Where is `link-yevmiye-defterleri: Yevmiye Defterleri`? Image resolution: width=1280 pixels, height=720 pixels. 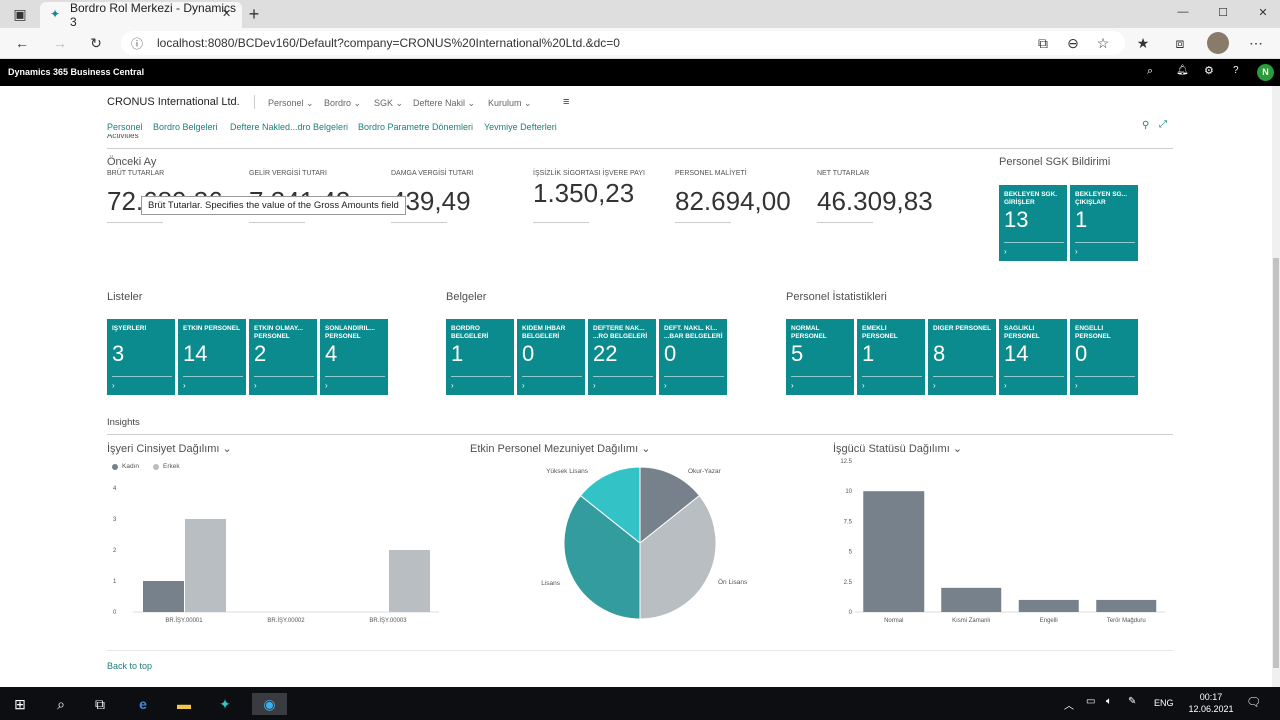
link-yevmiye-defterleri: Yevmiye Defterleri is located at coordinates (520, 127).